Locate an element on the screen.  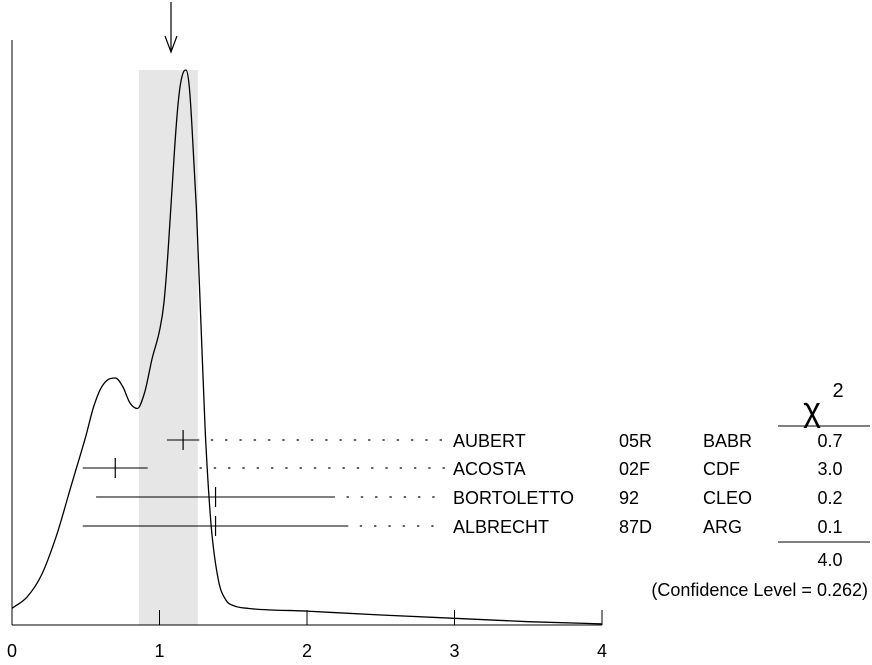
confidence-level-label: (Confidence Level = 0.262) is located at coordinates (759, 590).